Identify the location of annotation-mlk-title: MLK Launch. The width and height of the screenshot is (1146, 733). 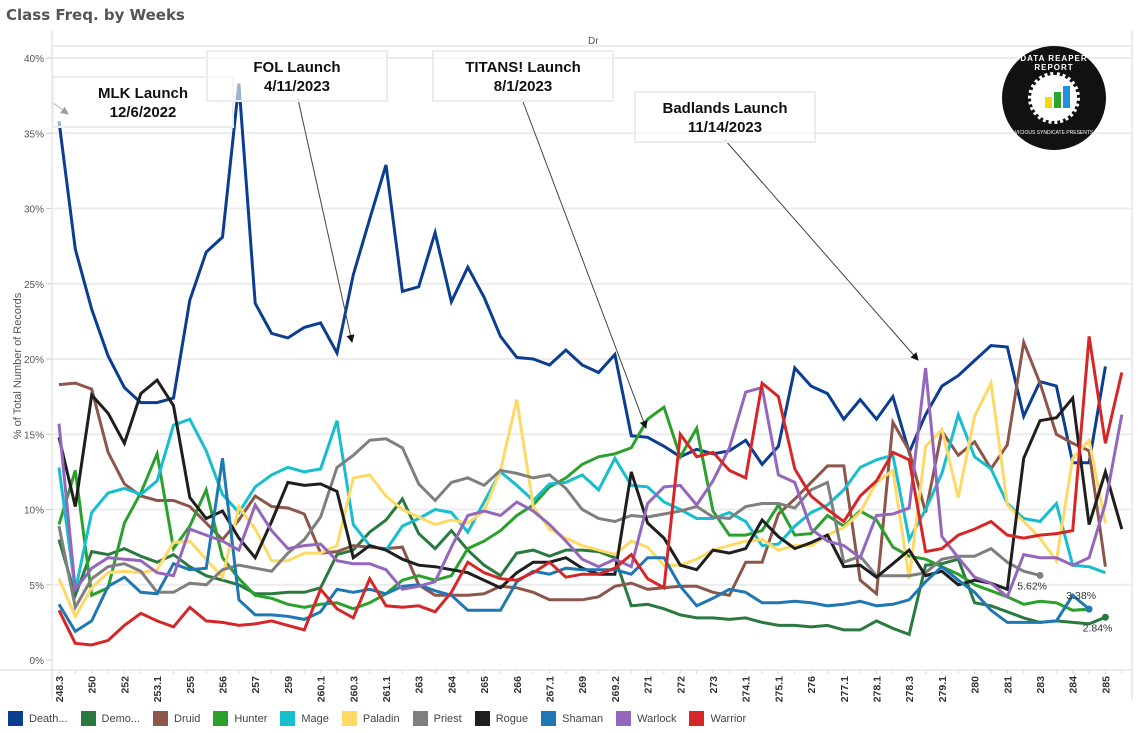
(143, 93).